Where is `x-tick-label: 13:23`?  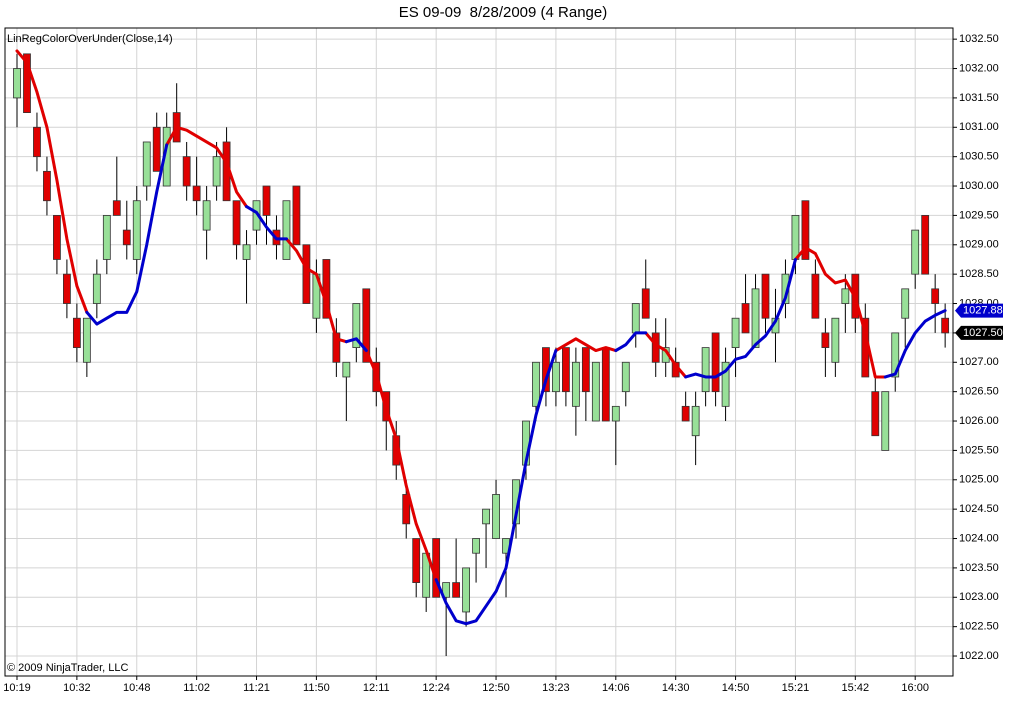
x-tick-label: 13:23 is located at coordinates (556, 688).